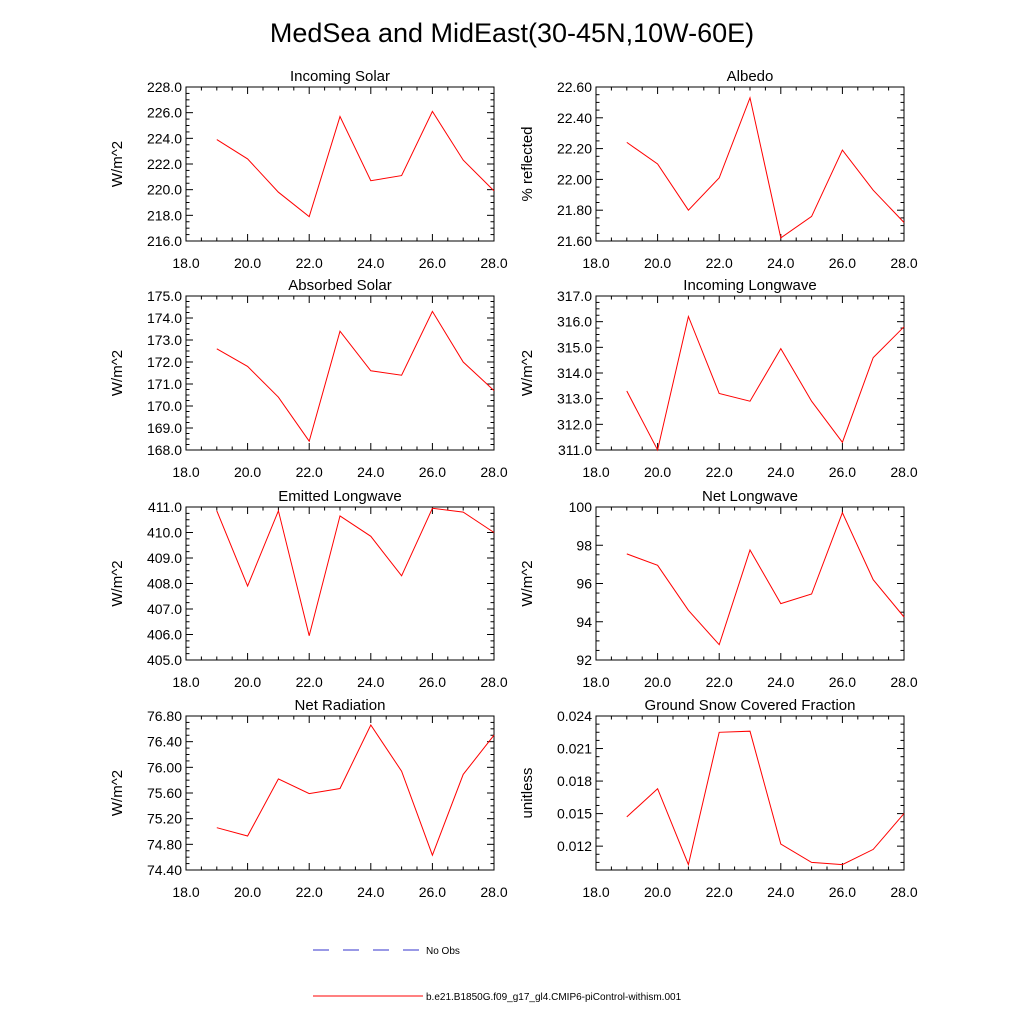 The width and height of the screenshot is (1024, 1024). Describe the element at coordinates (164, 844) in the screenshot. I see `y-tick-label: 74.80` at that location.